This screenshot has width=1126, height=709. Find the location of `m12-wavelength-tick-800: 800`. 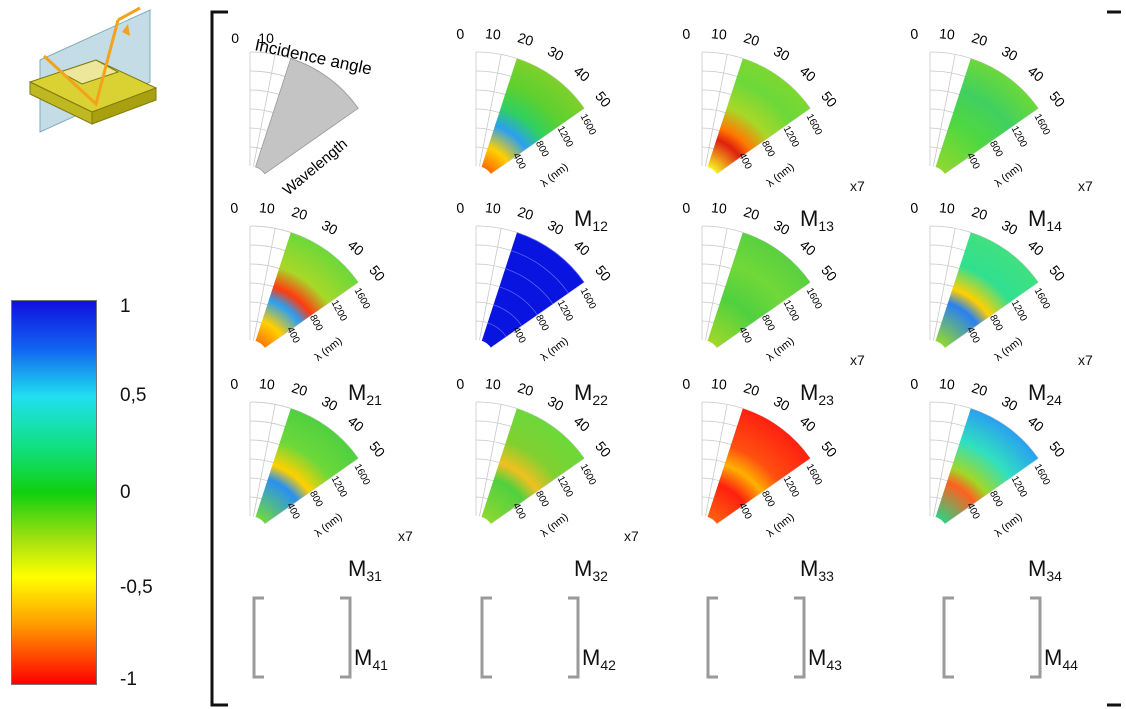

m12-wavelength-tick-800: 800 is located at coordinates (542, 149).